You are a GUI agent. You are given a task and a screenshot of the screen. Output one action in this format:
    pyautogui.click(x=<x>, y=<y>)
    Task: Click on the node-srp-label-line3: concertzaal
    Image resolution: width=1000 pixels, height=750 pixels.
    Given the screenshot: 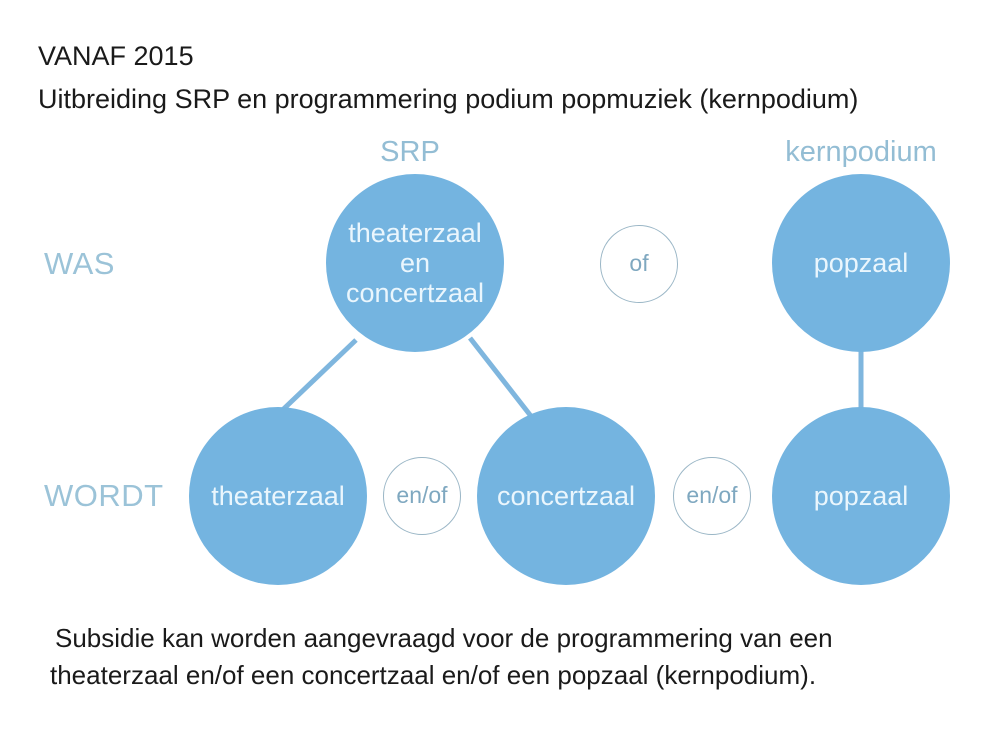 What is the action you would take?
    pyautogui.click(x=415, y=293)
    